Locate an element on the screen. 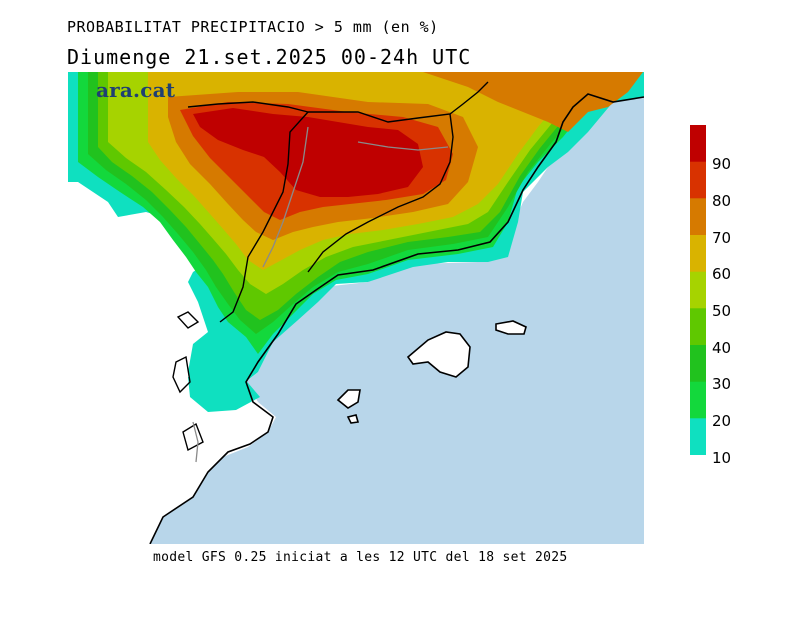 The image size is (800, 617). map-subtitle: Diumenge 21.set.2025 00-24h UTC is located at coordinates (269, 57).